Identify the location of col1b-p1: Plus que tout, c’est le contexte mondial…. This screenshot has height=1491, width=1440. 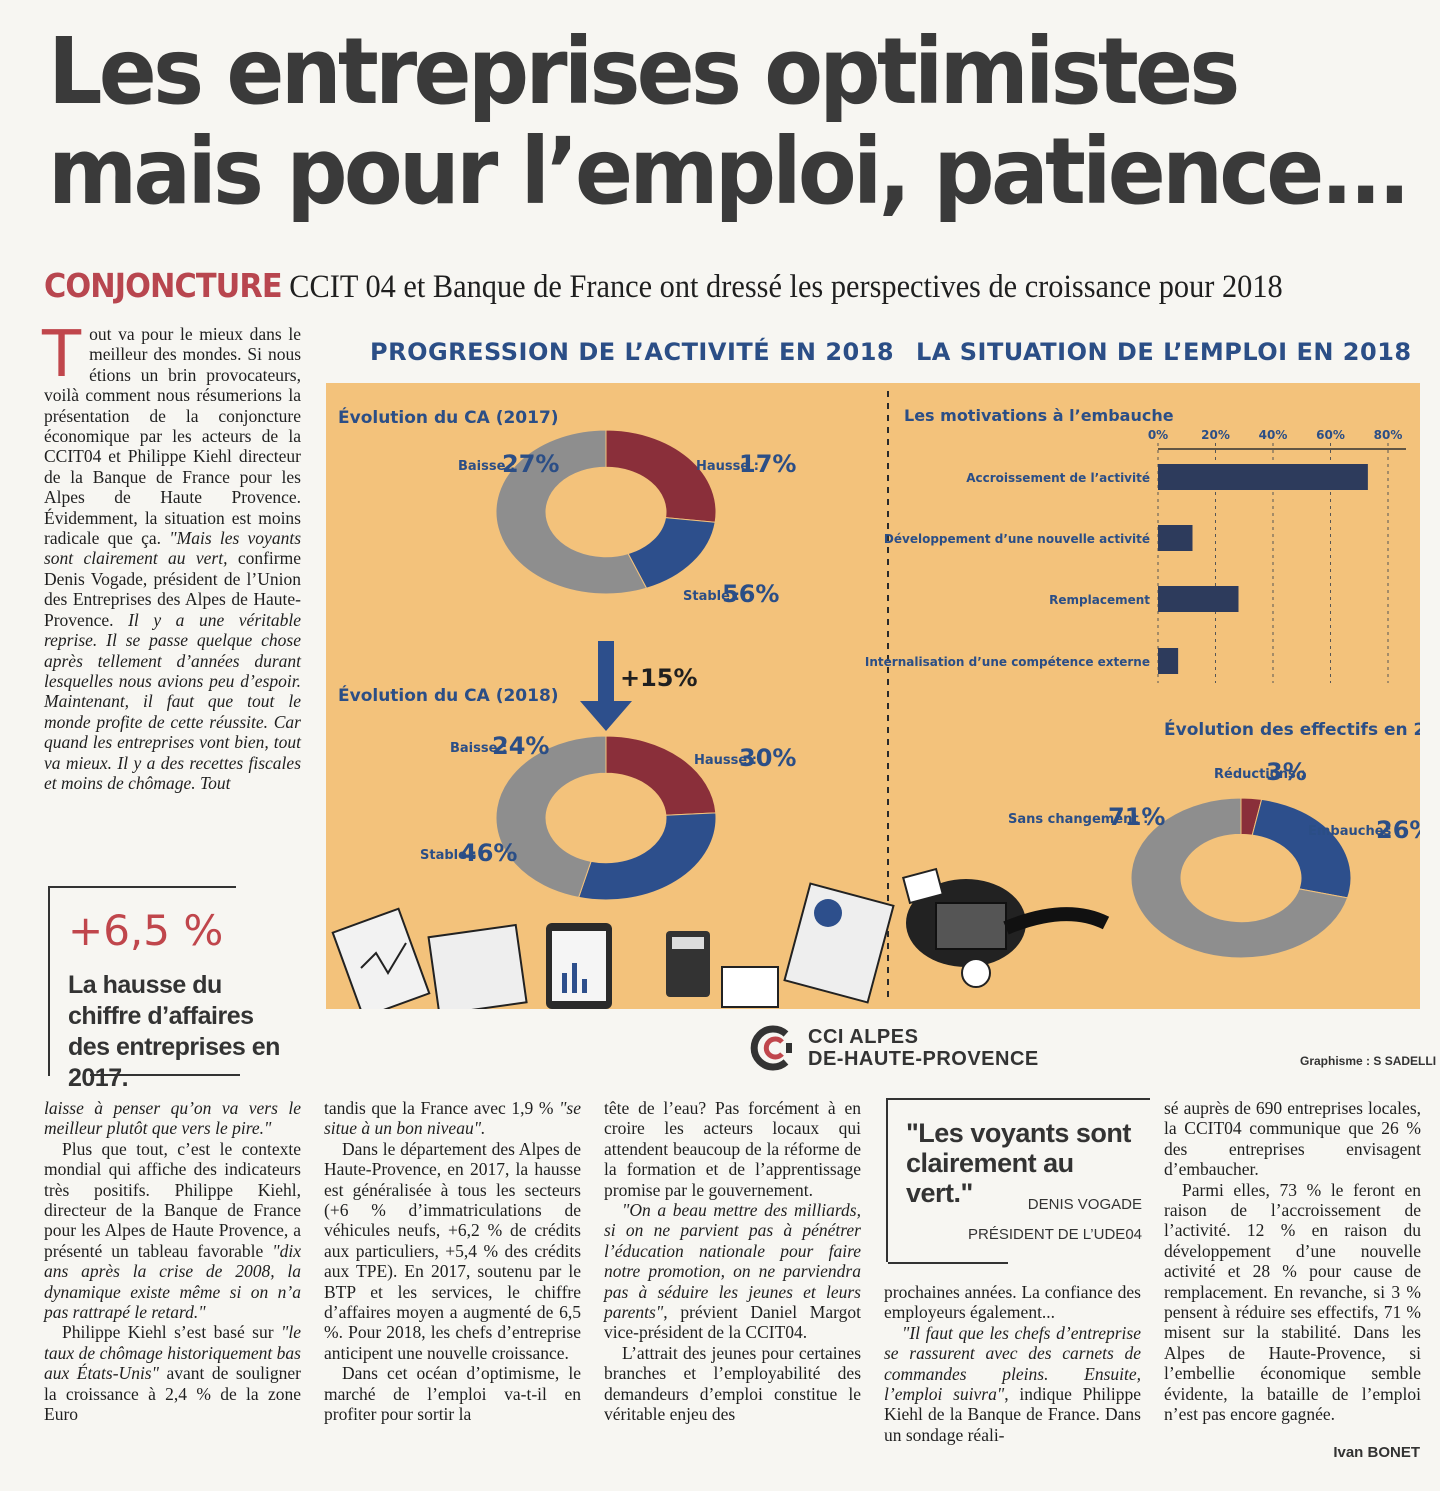
(172, 1231).